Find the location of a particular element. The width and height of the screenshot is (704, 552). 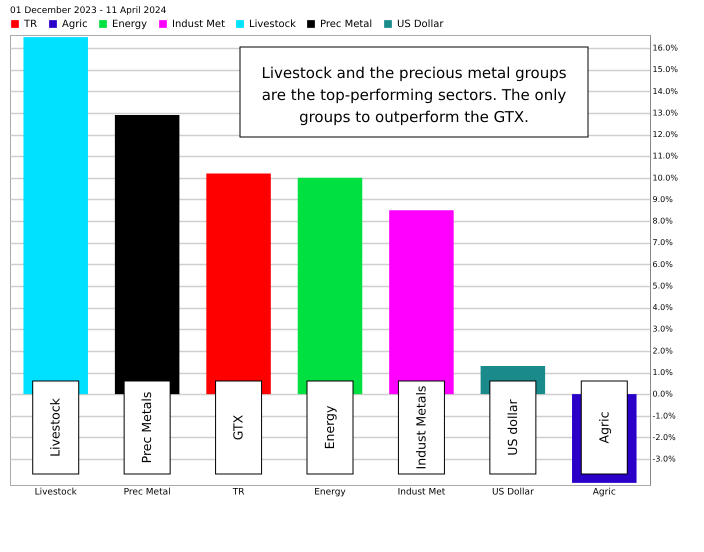

y-tick-label: 6.0% is located at coordinates (663, 264).